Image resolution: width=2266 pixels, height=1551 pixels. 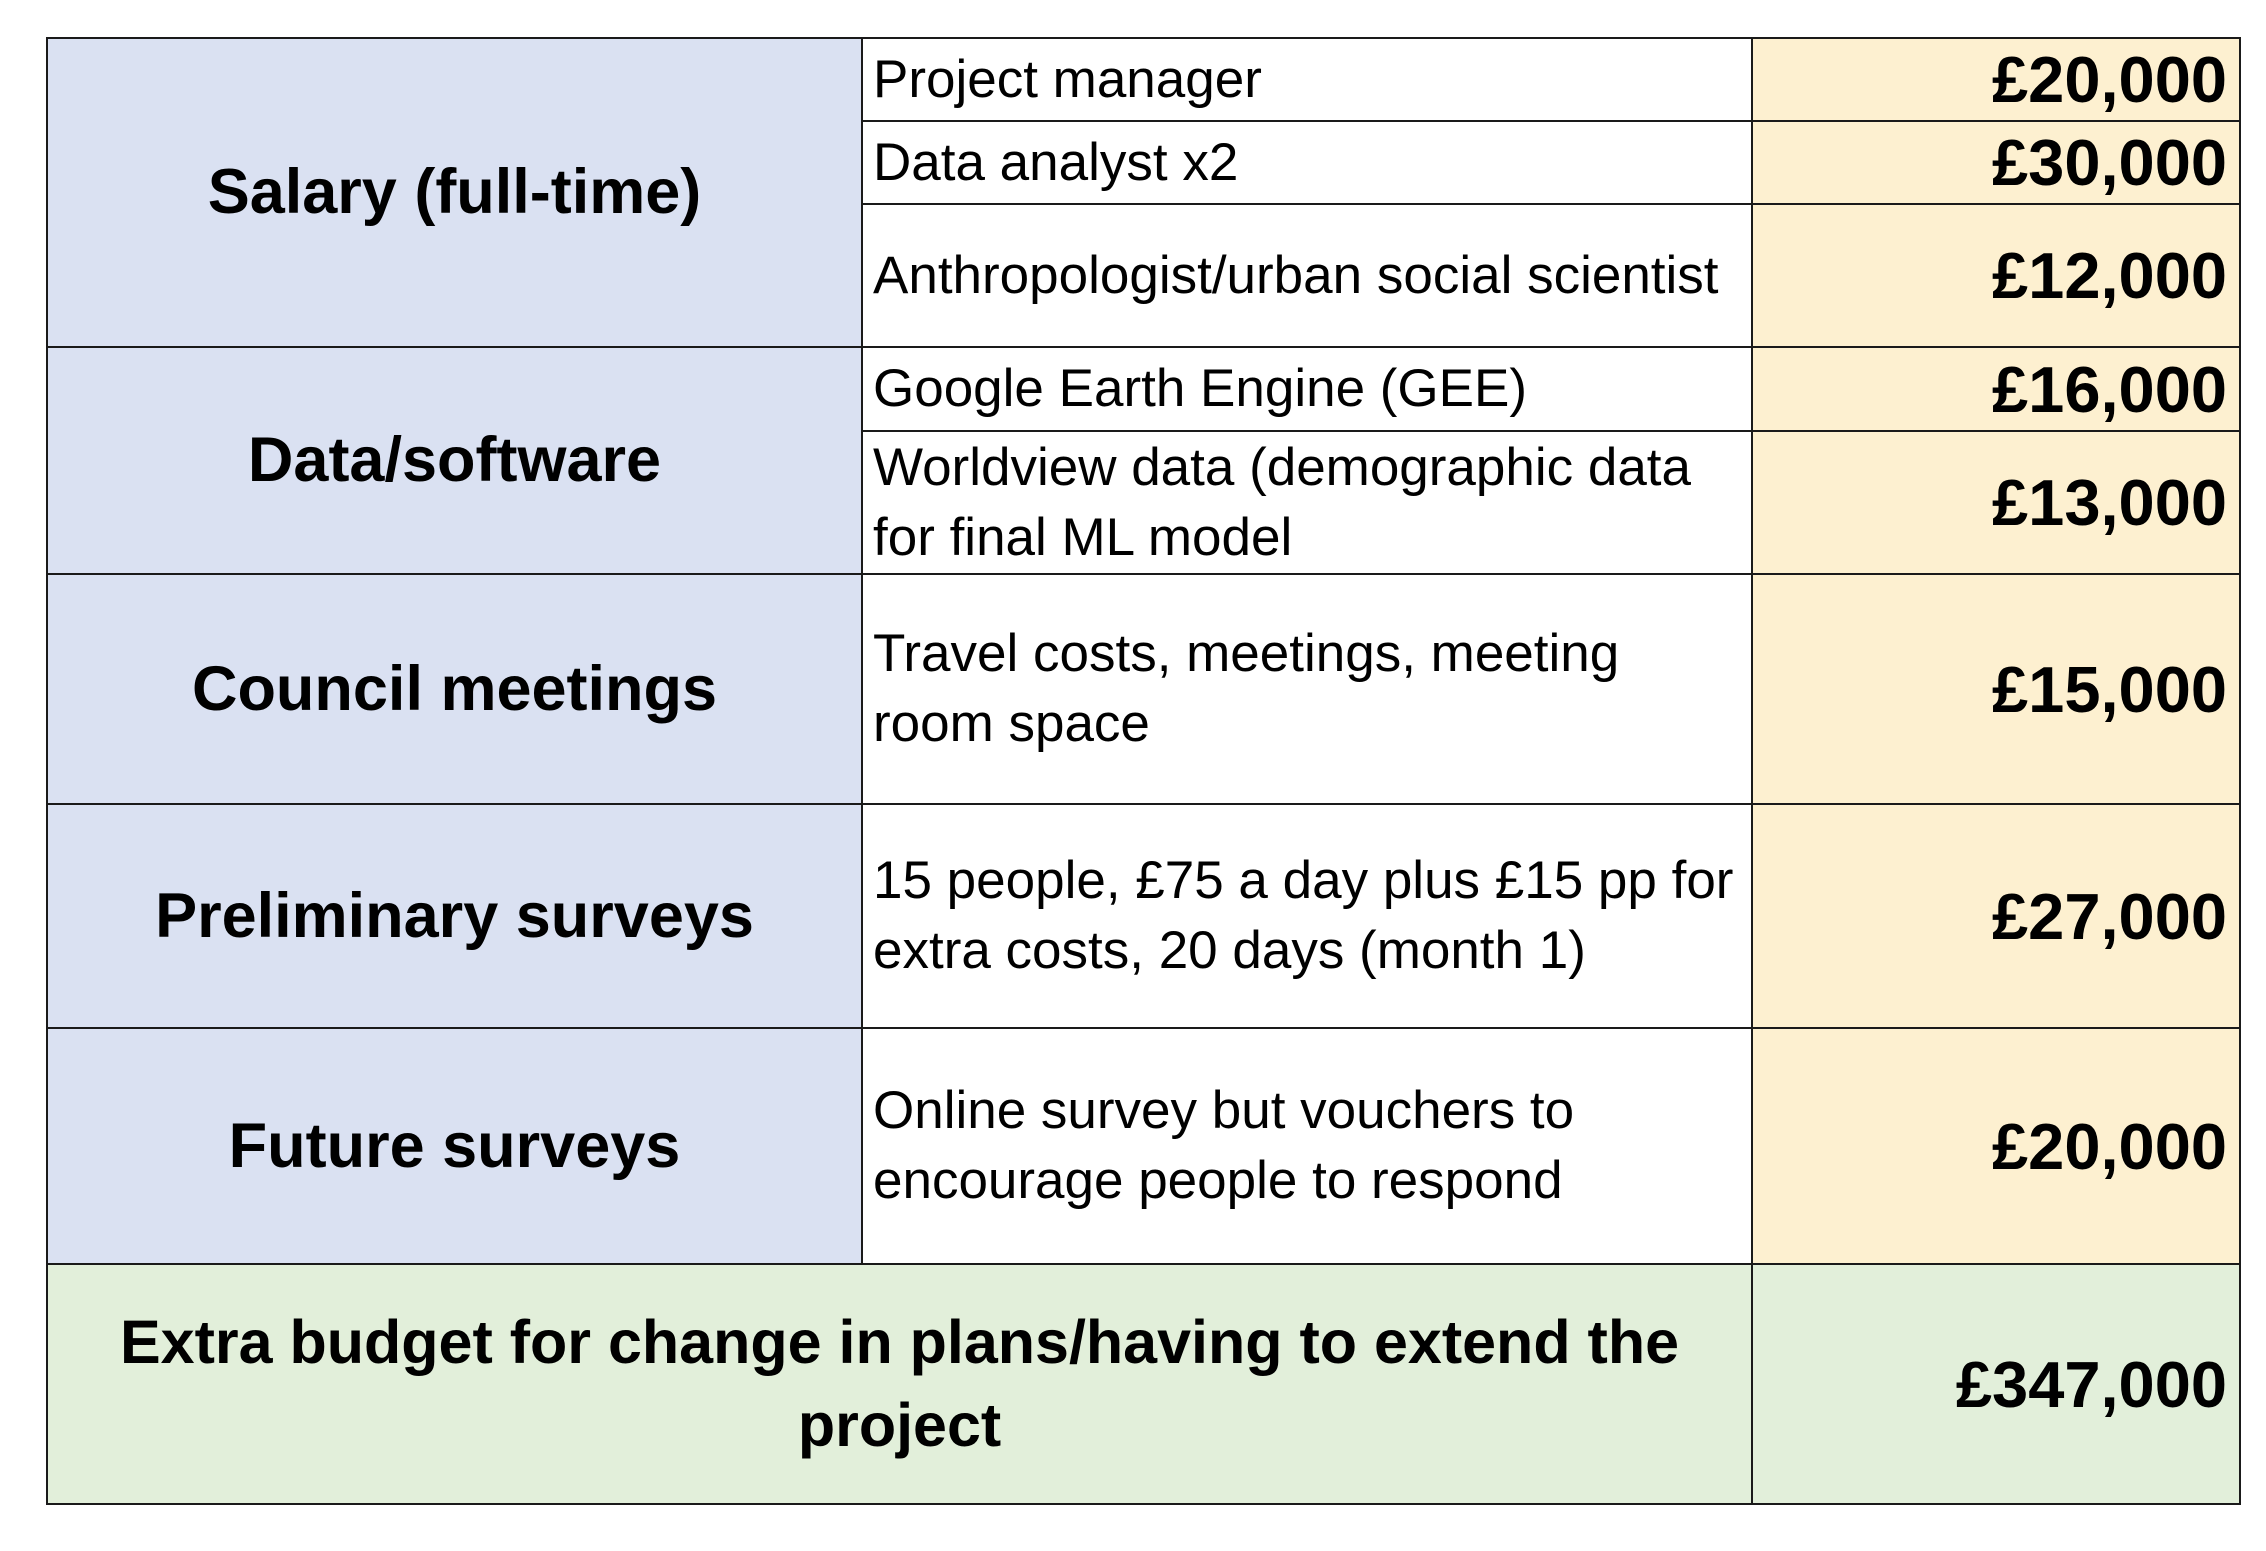 What do you see at coordinates (1307, 389) in the screenshot?
I see `item-description: Google Earth Engine (GEE)` at bounding box center [1307, 389].